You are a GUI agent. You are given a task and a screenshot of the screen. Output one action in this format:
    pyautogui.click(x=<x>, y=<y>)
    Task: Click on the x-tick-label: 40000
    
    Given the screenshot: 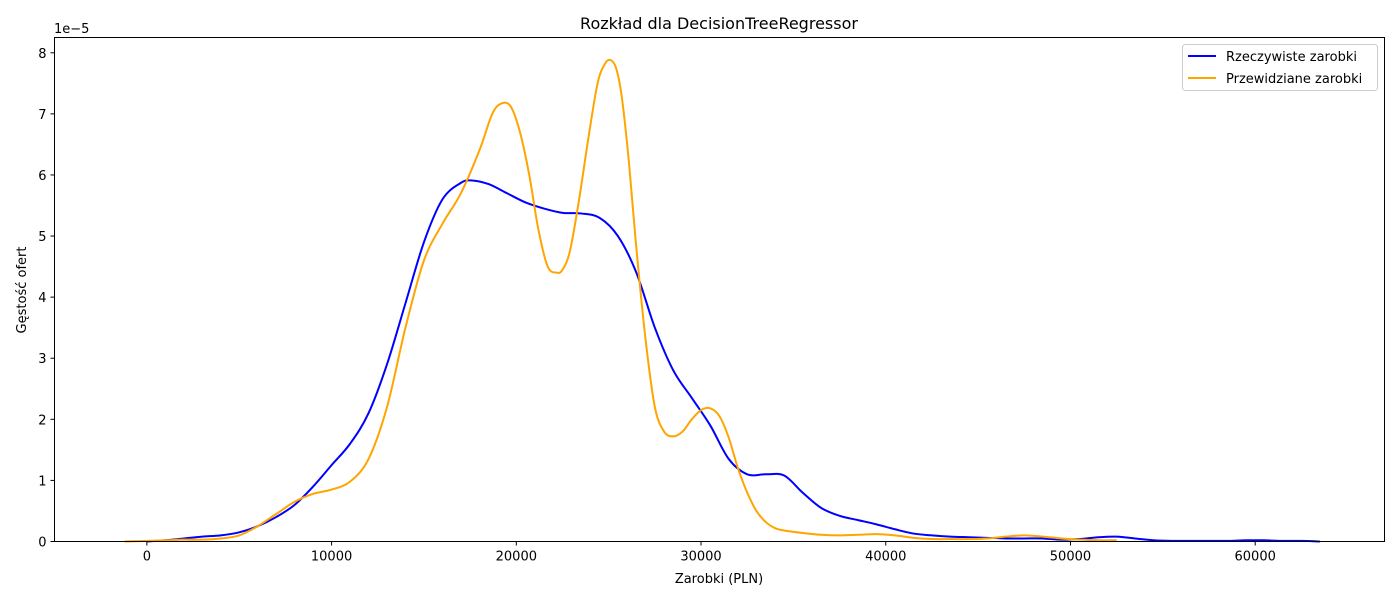 What is the action you would take?
    pyautogui.click(x=885, y=557)
    